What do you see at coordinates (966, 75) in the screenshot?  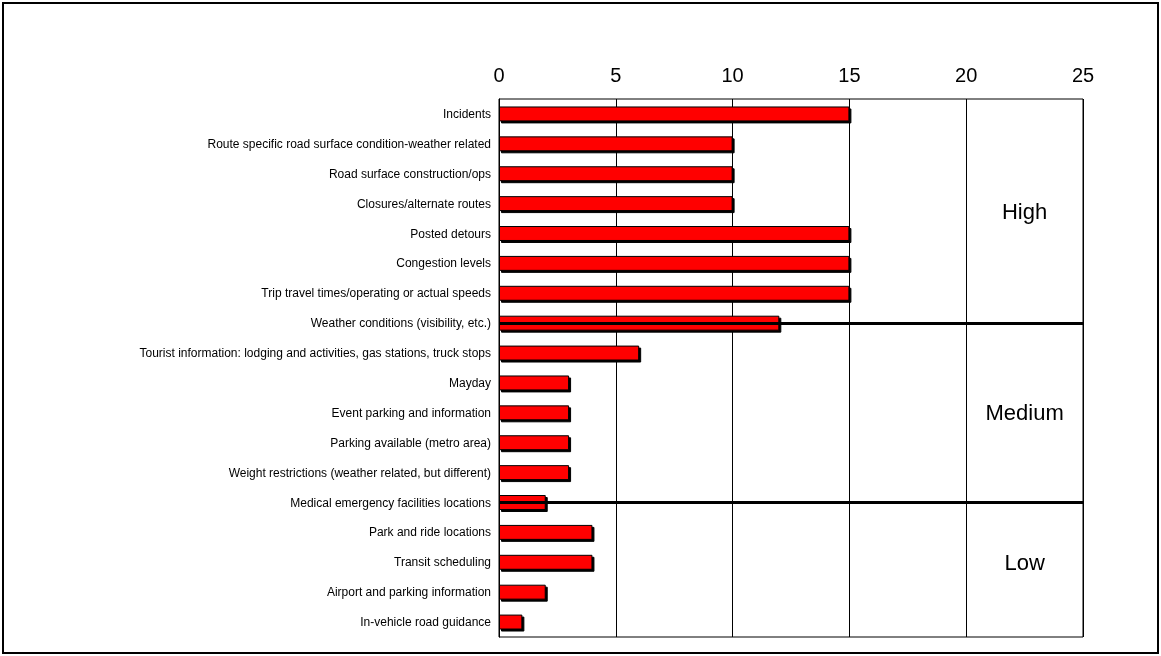 I see `x-tick-label: 20` at bounding box center [966, 75].